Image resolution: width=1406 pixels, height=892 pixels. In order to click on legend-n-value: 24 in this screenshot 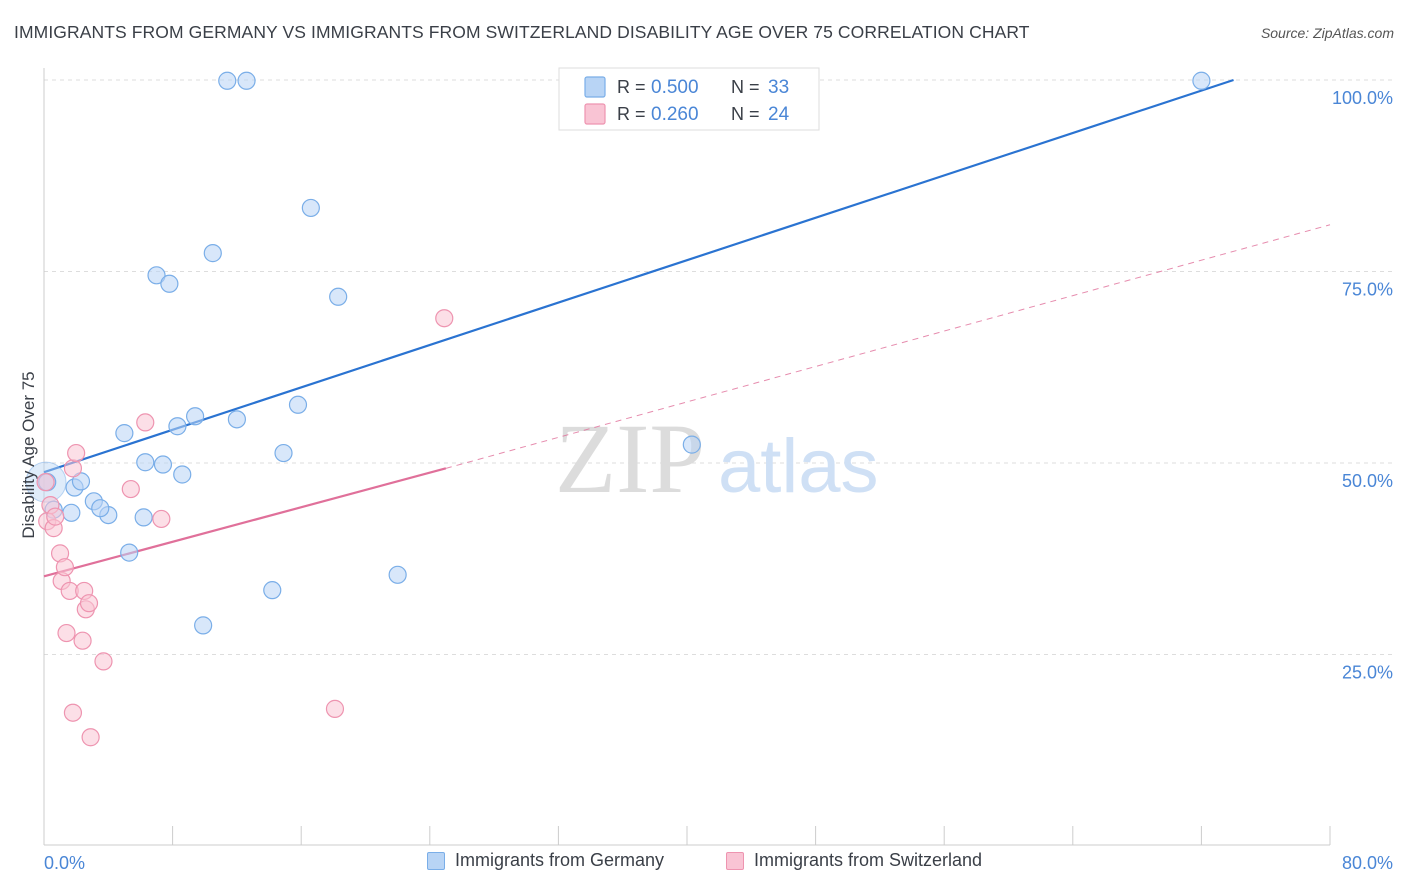, I will do `click(779, 114)`.